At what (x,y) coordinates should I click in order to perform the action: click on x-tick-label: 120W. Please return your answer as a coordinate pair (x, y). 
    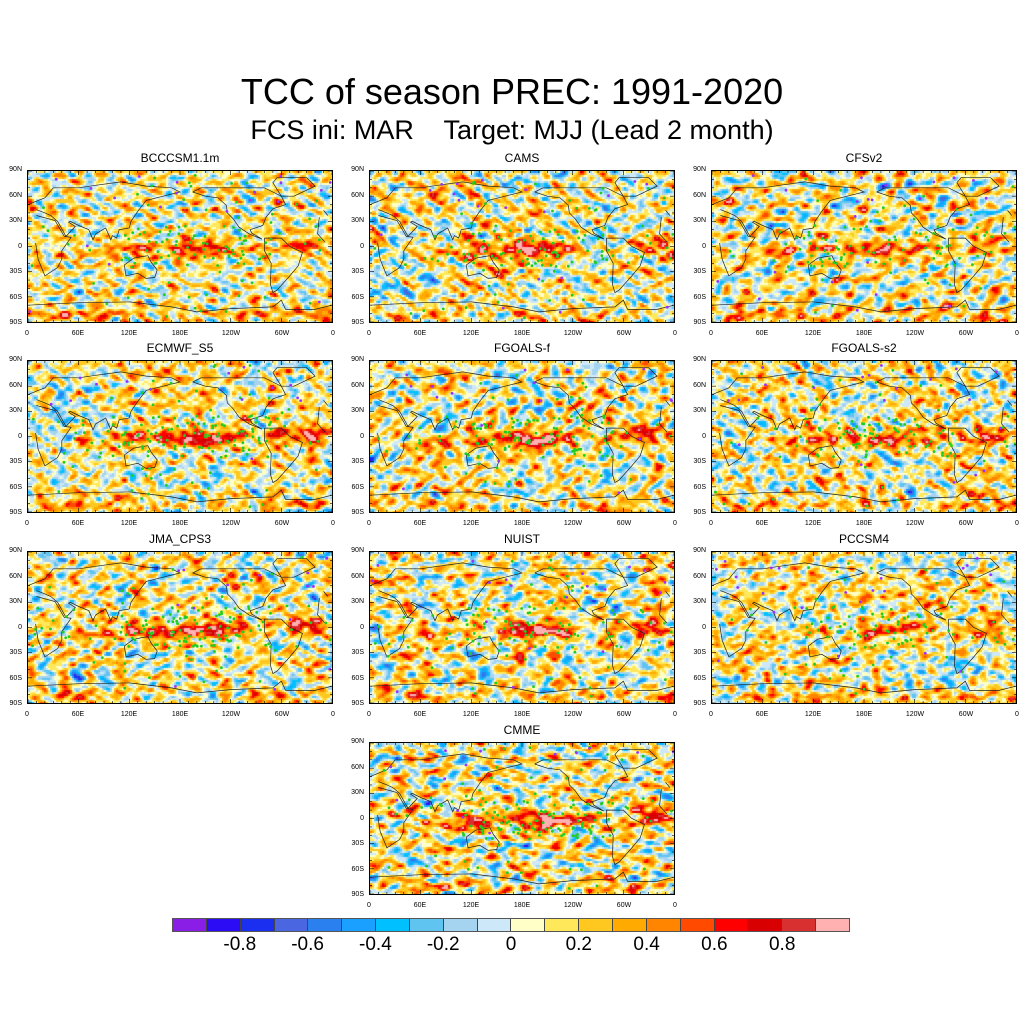
    Looking at the image, I should click on (231, 714).